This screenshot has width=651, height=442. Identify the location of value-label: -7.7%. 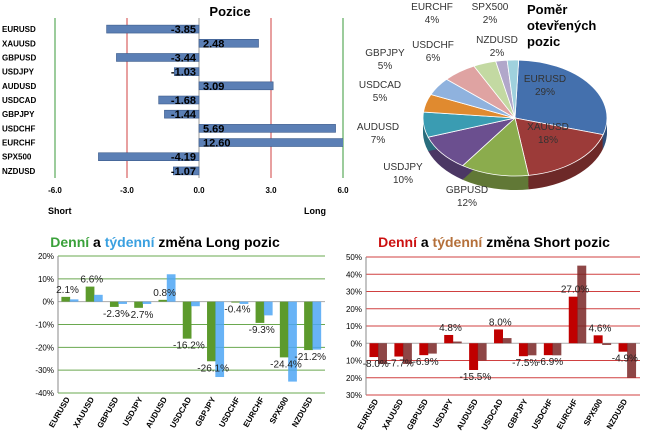
(401, 364).